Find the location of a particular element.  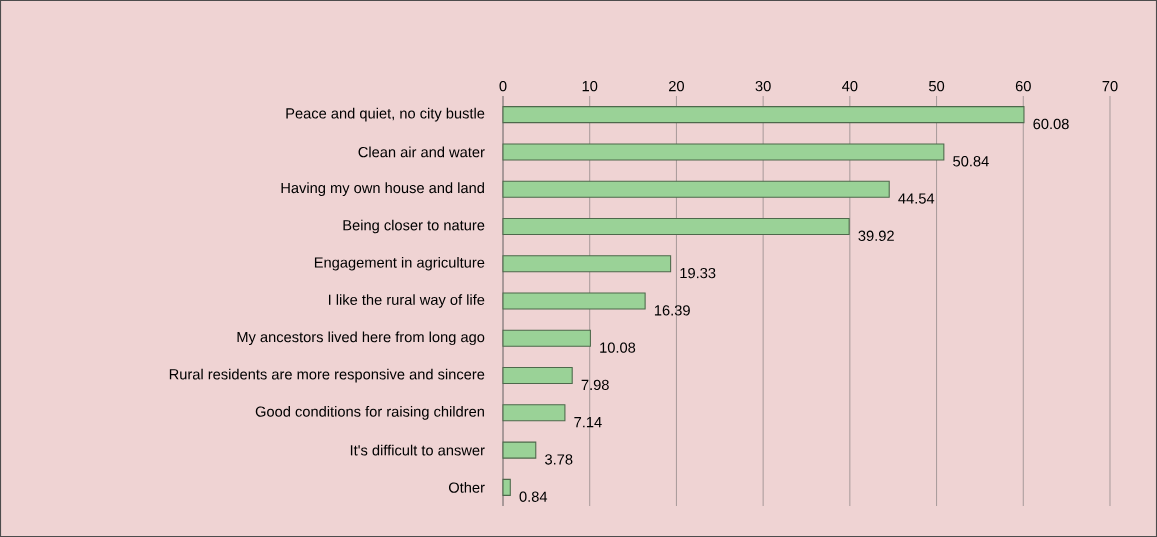

x-tick-label: 60 is located at coordinates (1023, 86).